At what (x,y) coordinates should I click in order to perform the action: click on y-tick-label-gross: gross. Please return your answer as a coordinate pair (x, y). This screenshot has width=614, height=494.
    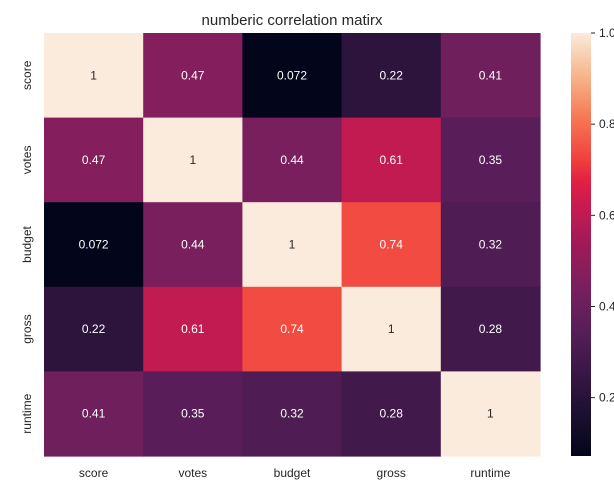
    Looking at the image, I should click on (27, 328).